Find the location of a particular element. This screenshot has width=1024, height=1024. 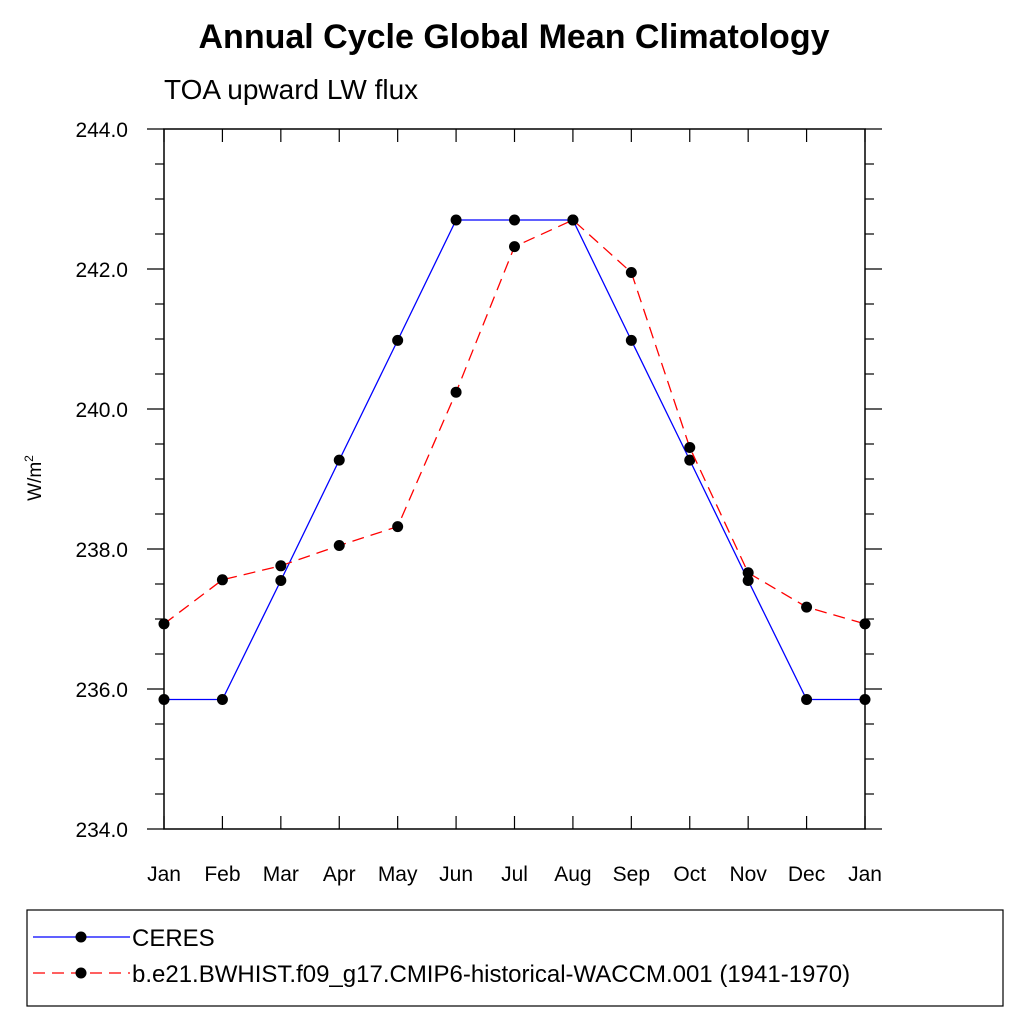

chart-subtitle: TOA upward LW flux is located at coordinates (291, 89).